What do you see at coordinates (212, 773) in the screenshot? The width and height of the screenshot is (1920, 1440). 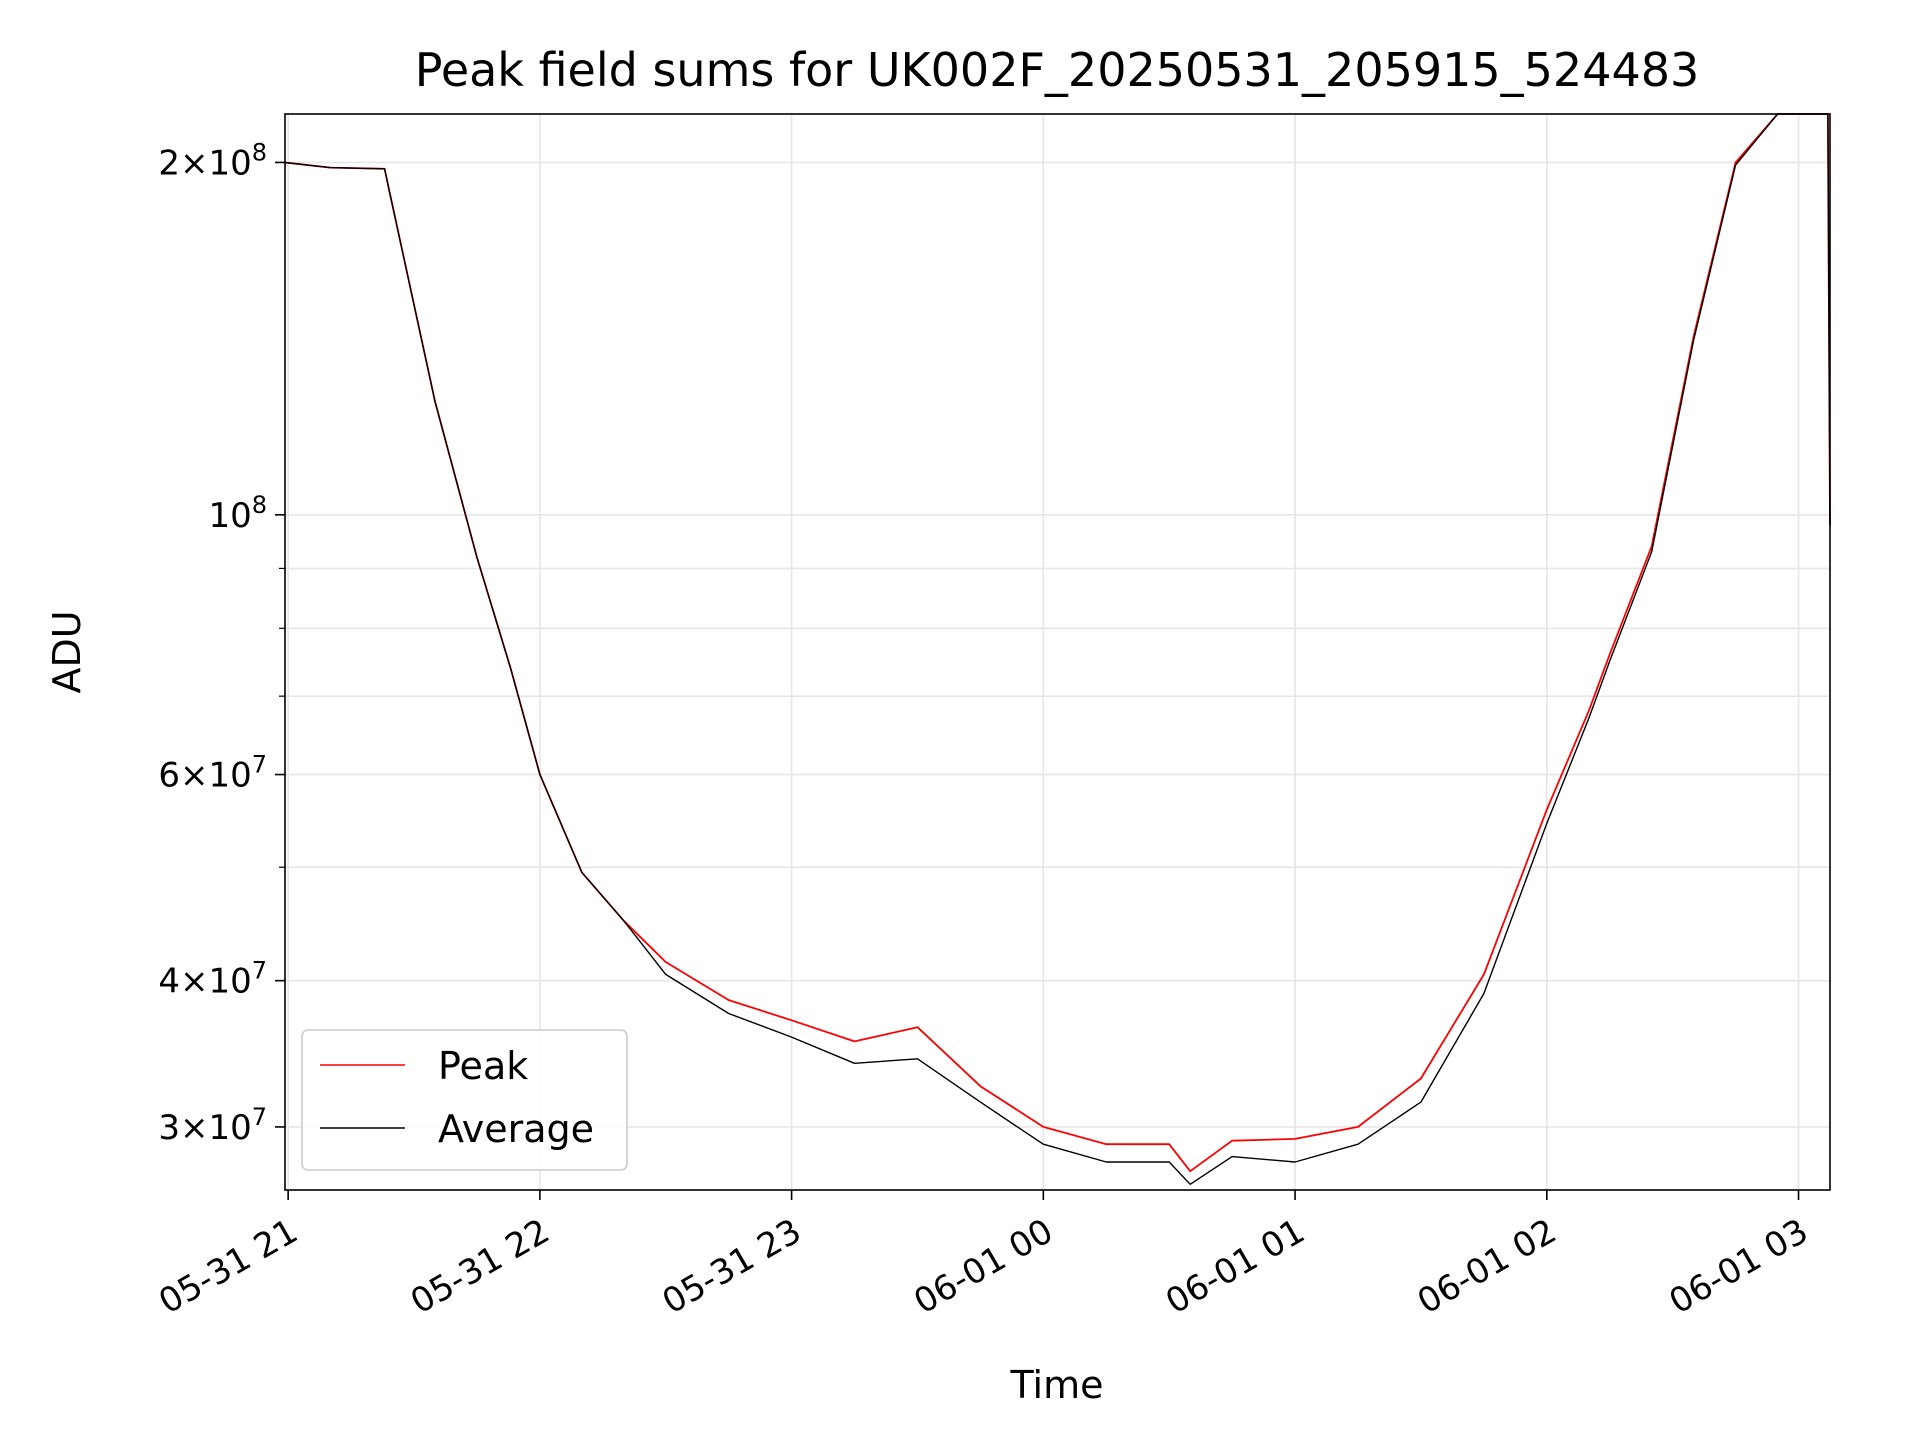 I see `y-tick-label: 6×107` at bounding box center [212, 773].